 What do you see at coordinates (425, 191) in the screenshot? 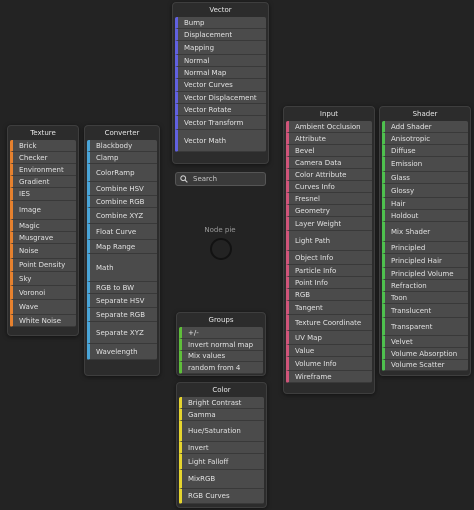
I see `menu-item-glossy: Glossy` at bounding box center [425, 191].